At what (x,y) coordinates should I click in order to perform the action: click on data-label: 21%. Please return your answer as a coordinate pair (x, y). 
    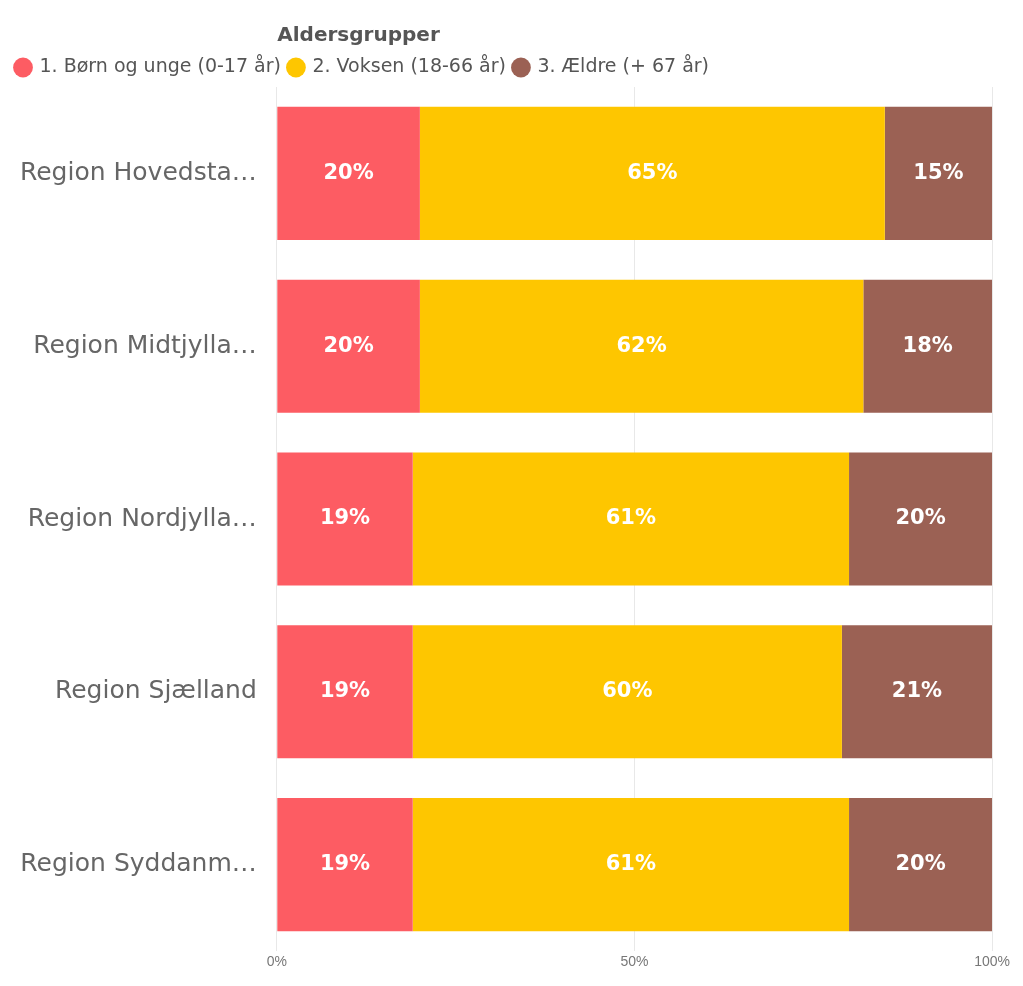
    Looking at the image, I should click on (917, 690).